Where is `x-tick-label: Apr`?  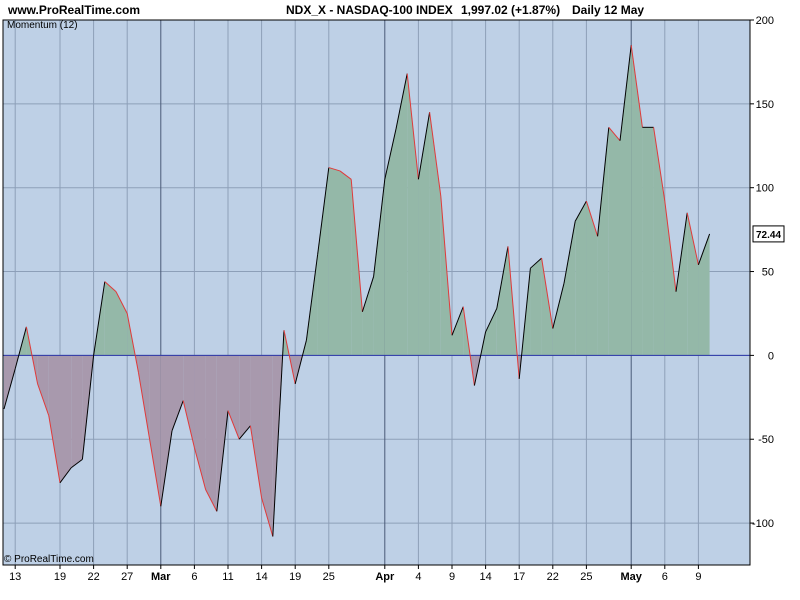 x-tick-label: Apr is located at coordinates (385, 577).